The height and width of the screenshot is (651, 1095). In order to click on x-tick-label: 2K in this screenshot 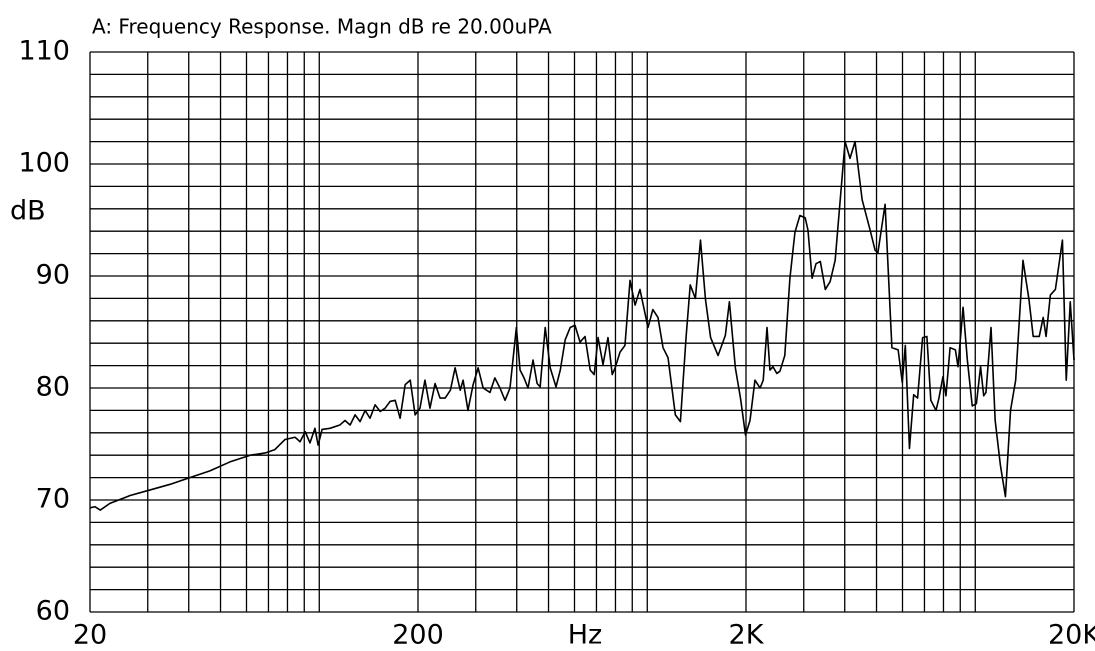, I will do `click(747, 635)`.